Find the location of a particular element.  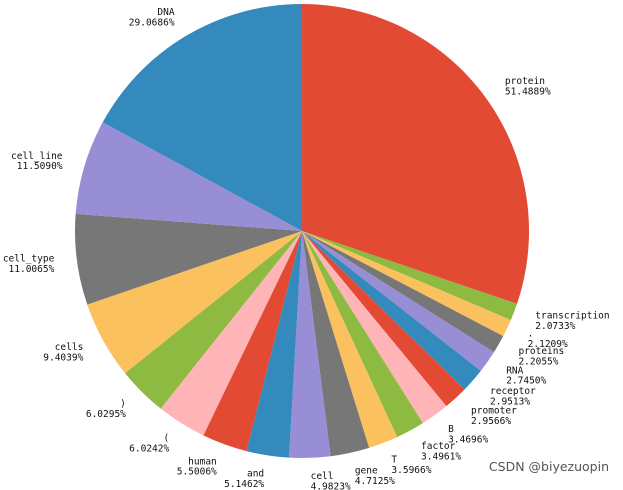

slice-percent-7: 3.4696% is located at coordinates (468, 439).